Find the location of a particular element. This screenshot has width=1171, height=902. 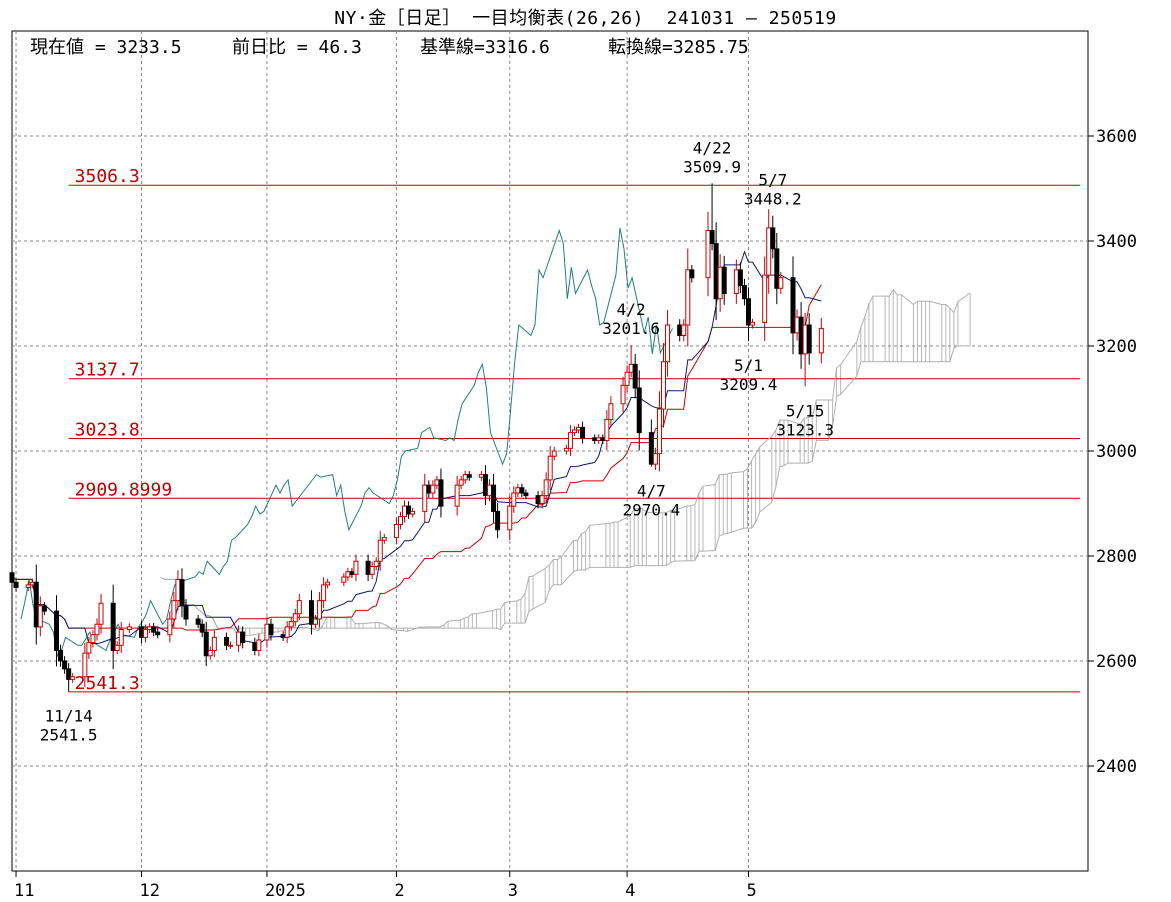

annotation-value: 2541.5 is located at coordinates (69, 735).